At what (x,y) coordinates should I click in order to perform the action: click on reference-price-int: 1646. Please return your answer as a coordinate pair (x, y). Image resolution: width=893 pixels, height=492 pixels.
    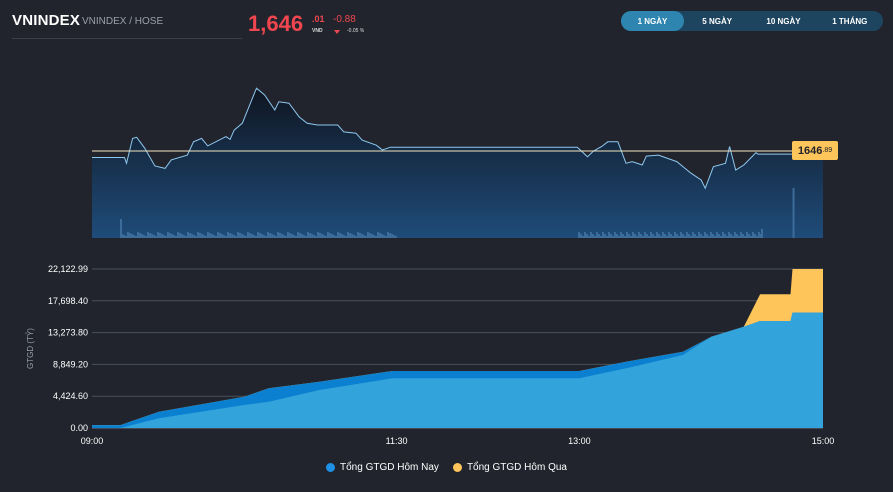
    Looking at the image, I should click on (810, 150).